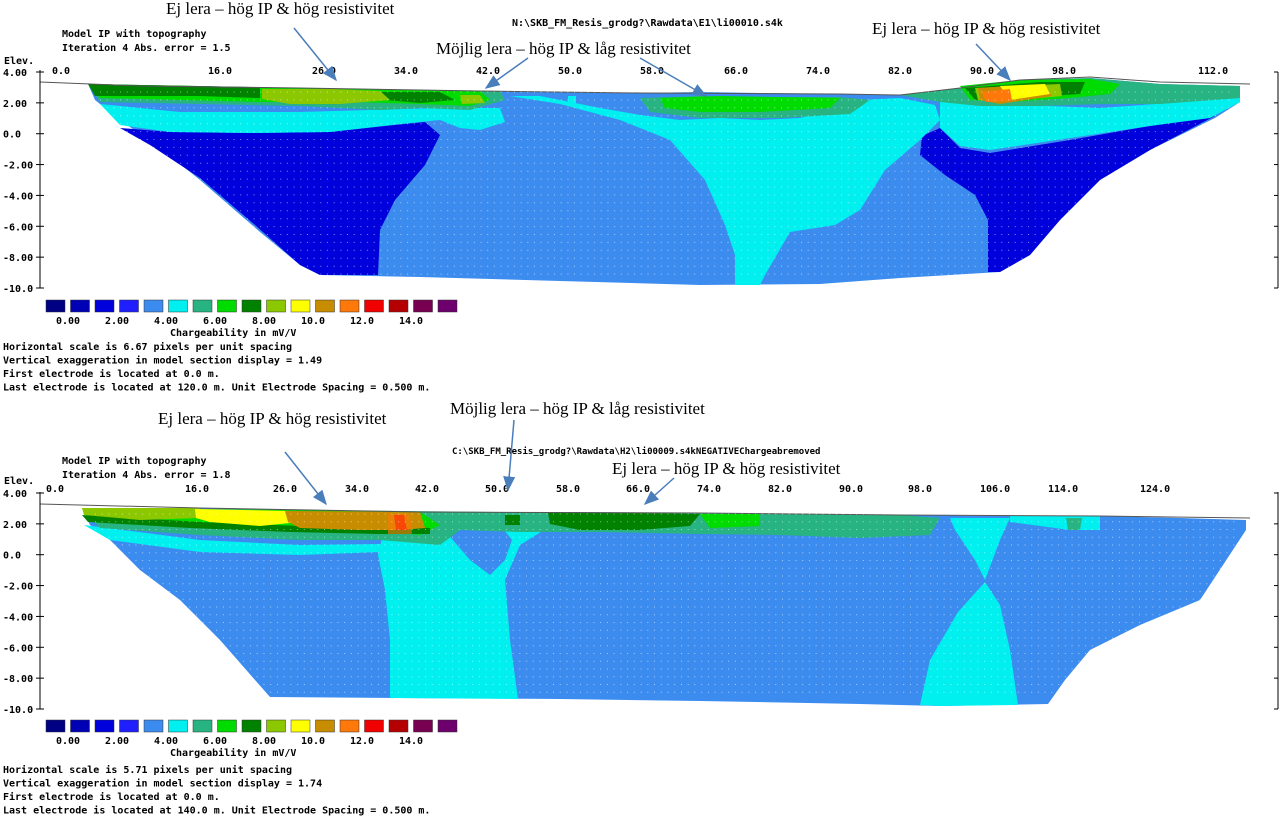 The width and height of the screenshot is (1283, 816). I want to click on bottom-x-tick-label: 0.0, so click(55, 489).